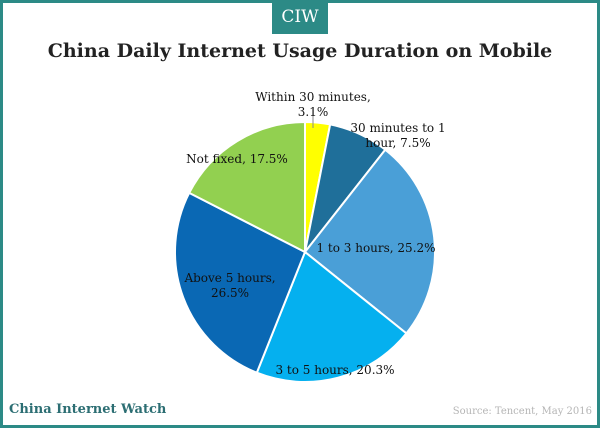 This screenshot has height=428, width=600. Describe the element at coordinates (1, 214) in the screenshot. I see `frame-border-left` at that location.